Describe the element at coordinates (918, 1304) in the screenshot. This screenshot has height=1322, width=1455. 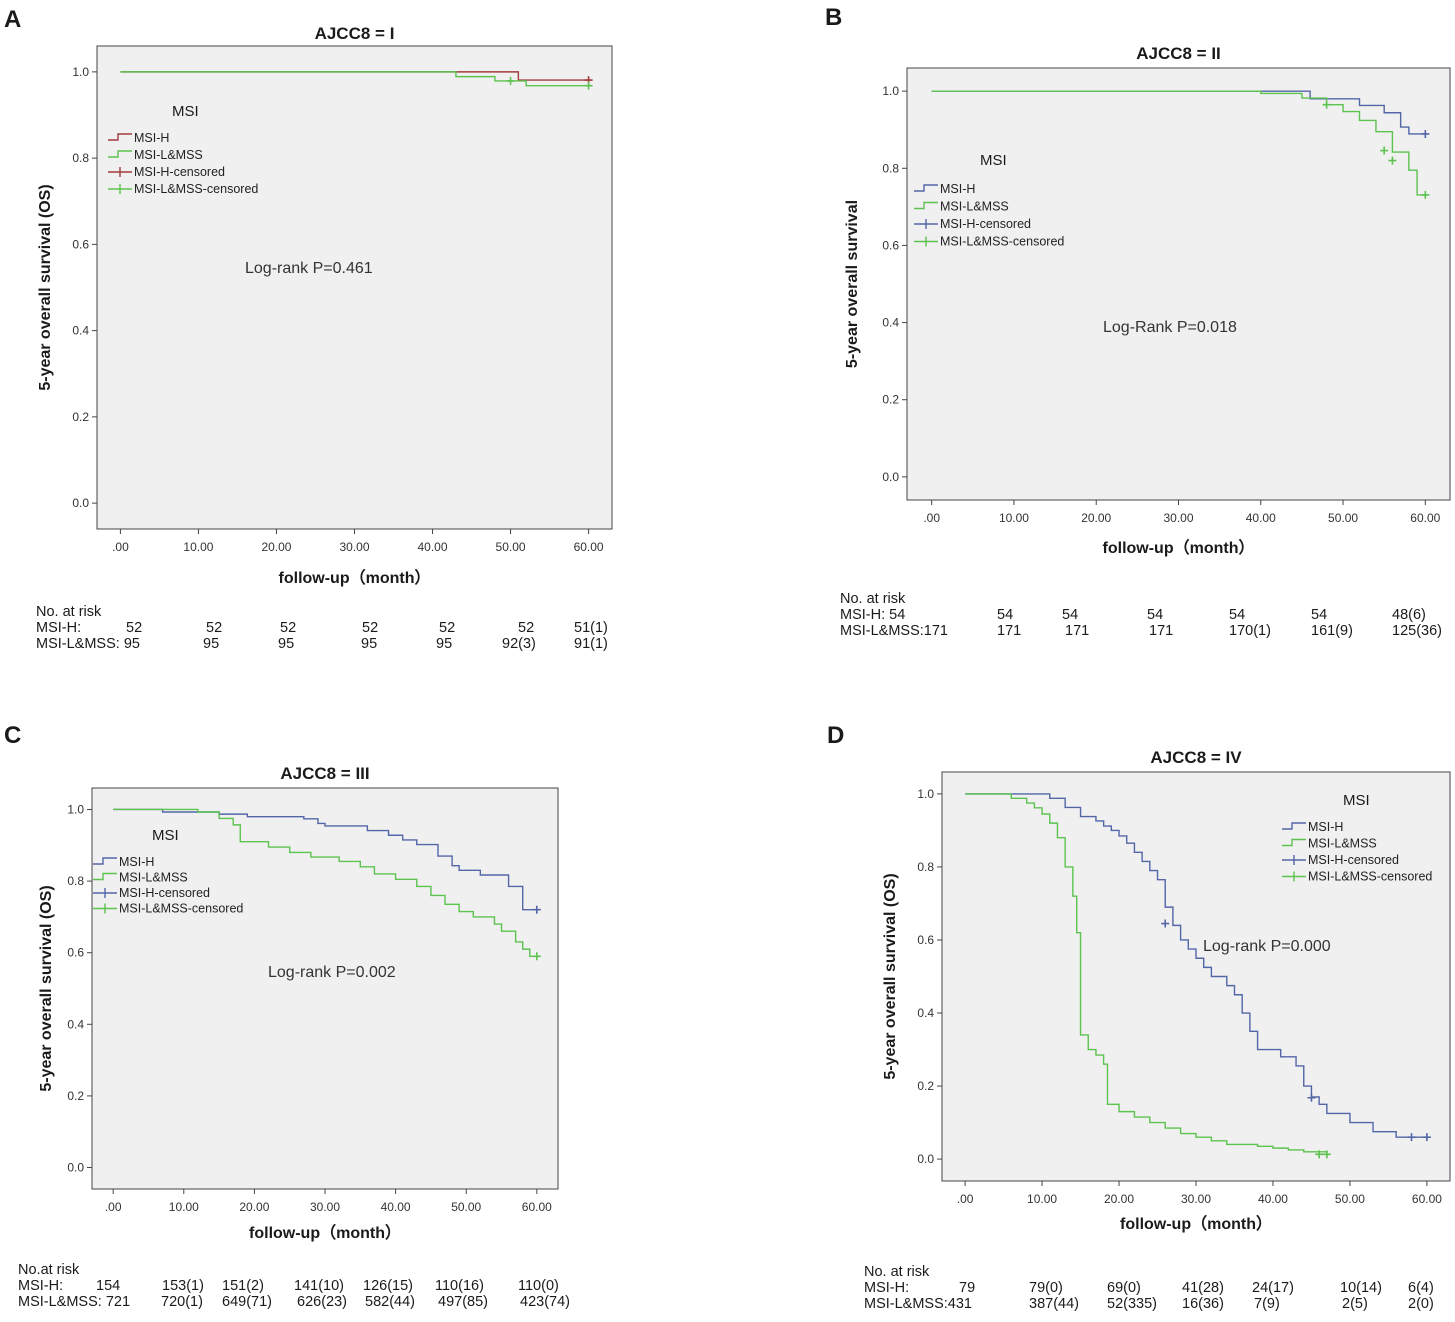
I see `risk-row2-label: MSI-L&MSS:431` at that location.